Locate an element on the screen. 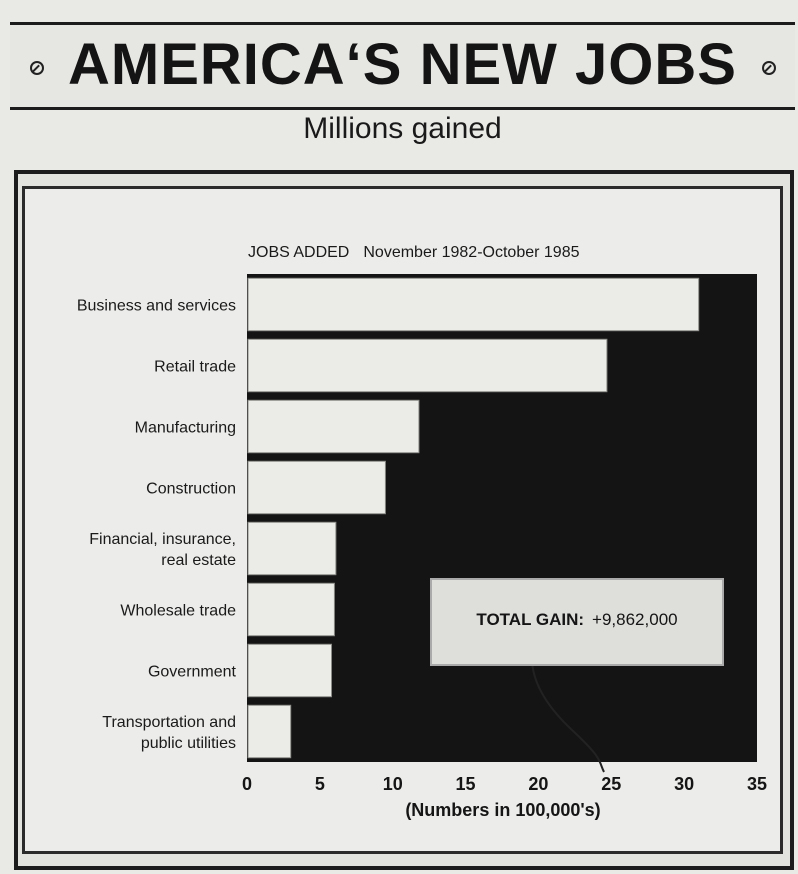  chart-heading: JOBS ADDED November 1982-October 1985 is located at coordinates (413, 253).